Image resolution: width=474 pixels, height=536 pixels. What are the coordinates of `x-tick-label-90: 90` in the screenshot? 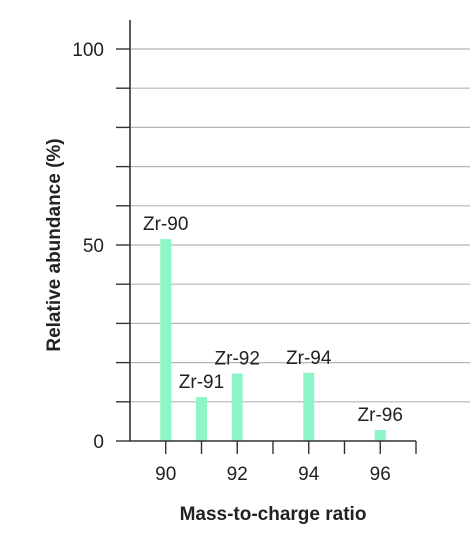 It's located at (165, 474).